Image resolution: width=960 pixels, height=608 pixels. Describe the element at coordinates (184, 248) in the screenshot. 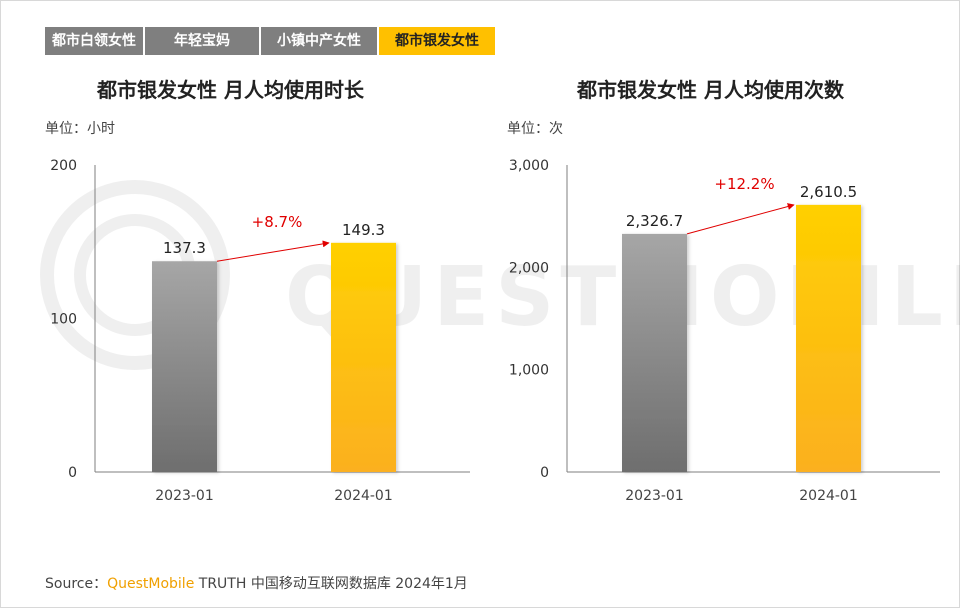

I see `bar-value-label: 137.3` at that location.